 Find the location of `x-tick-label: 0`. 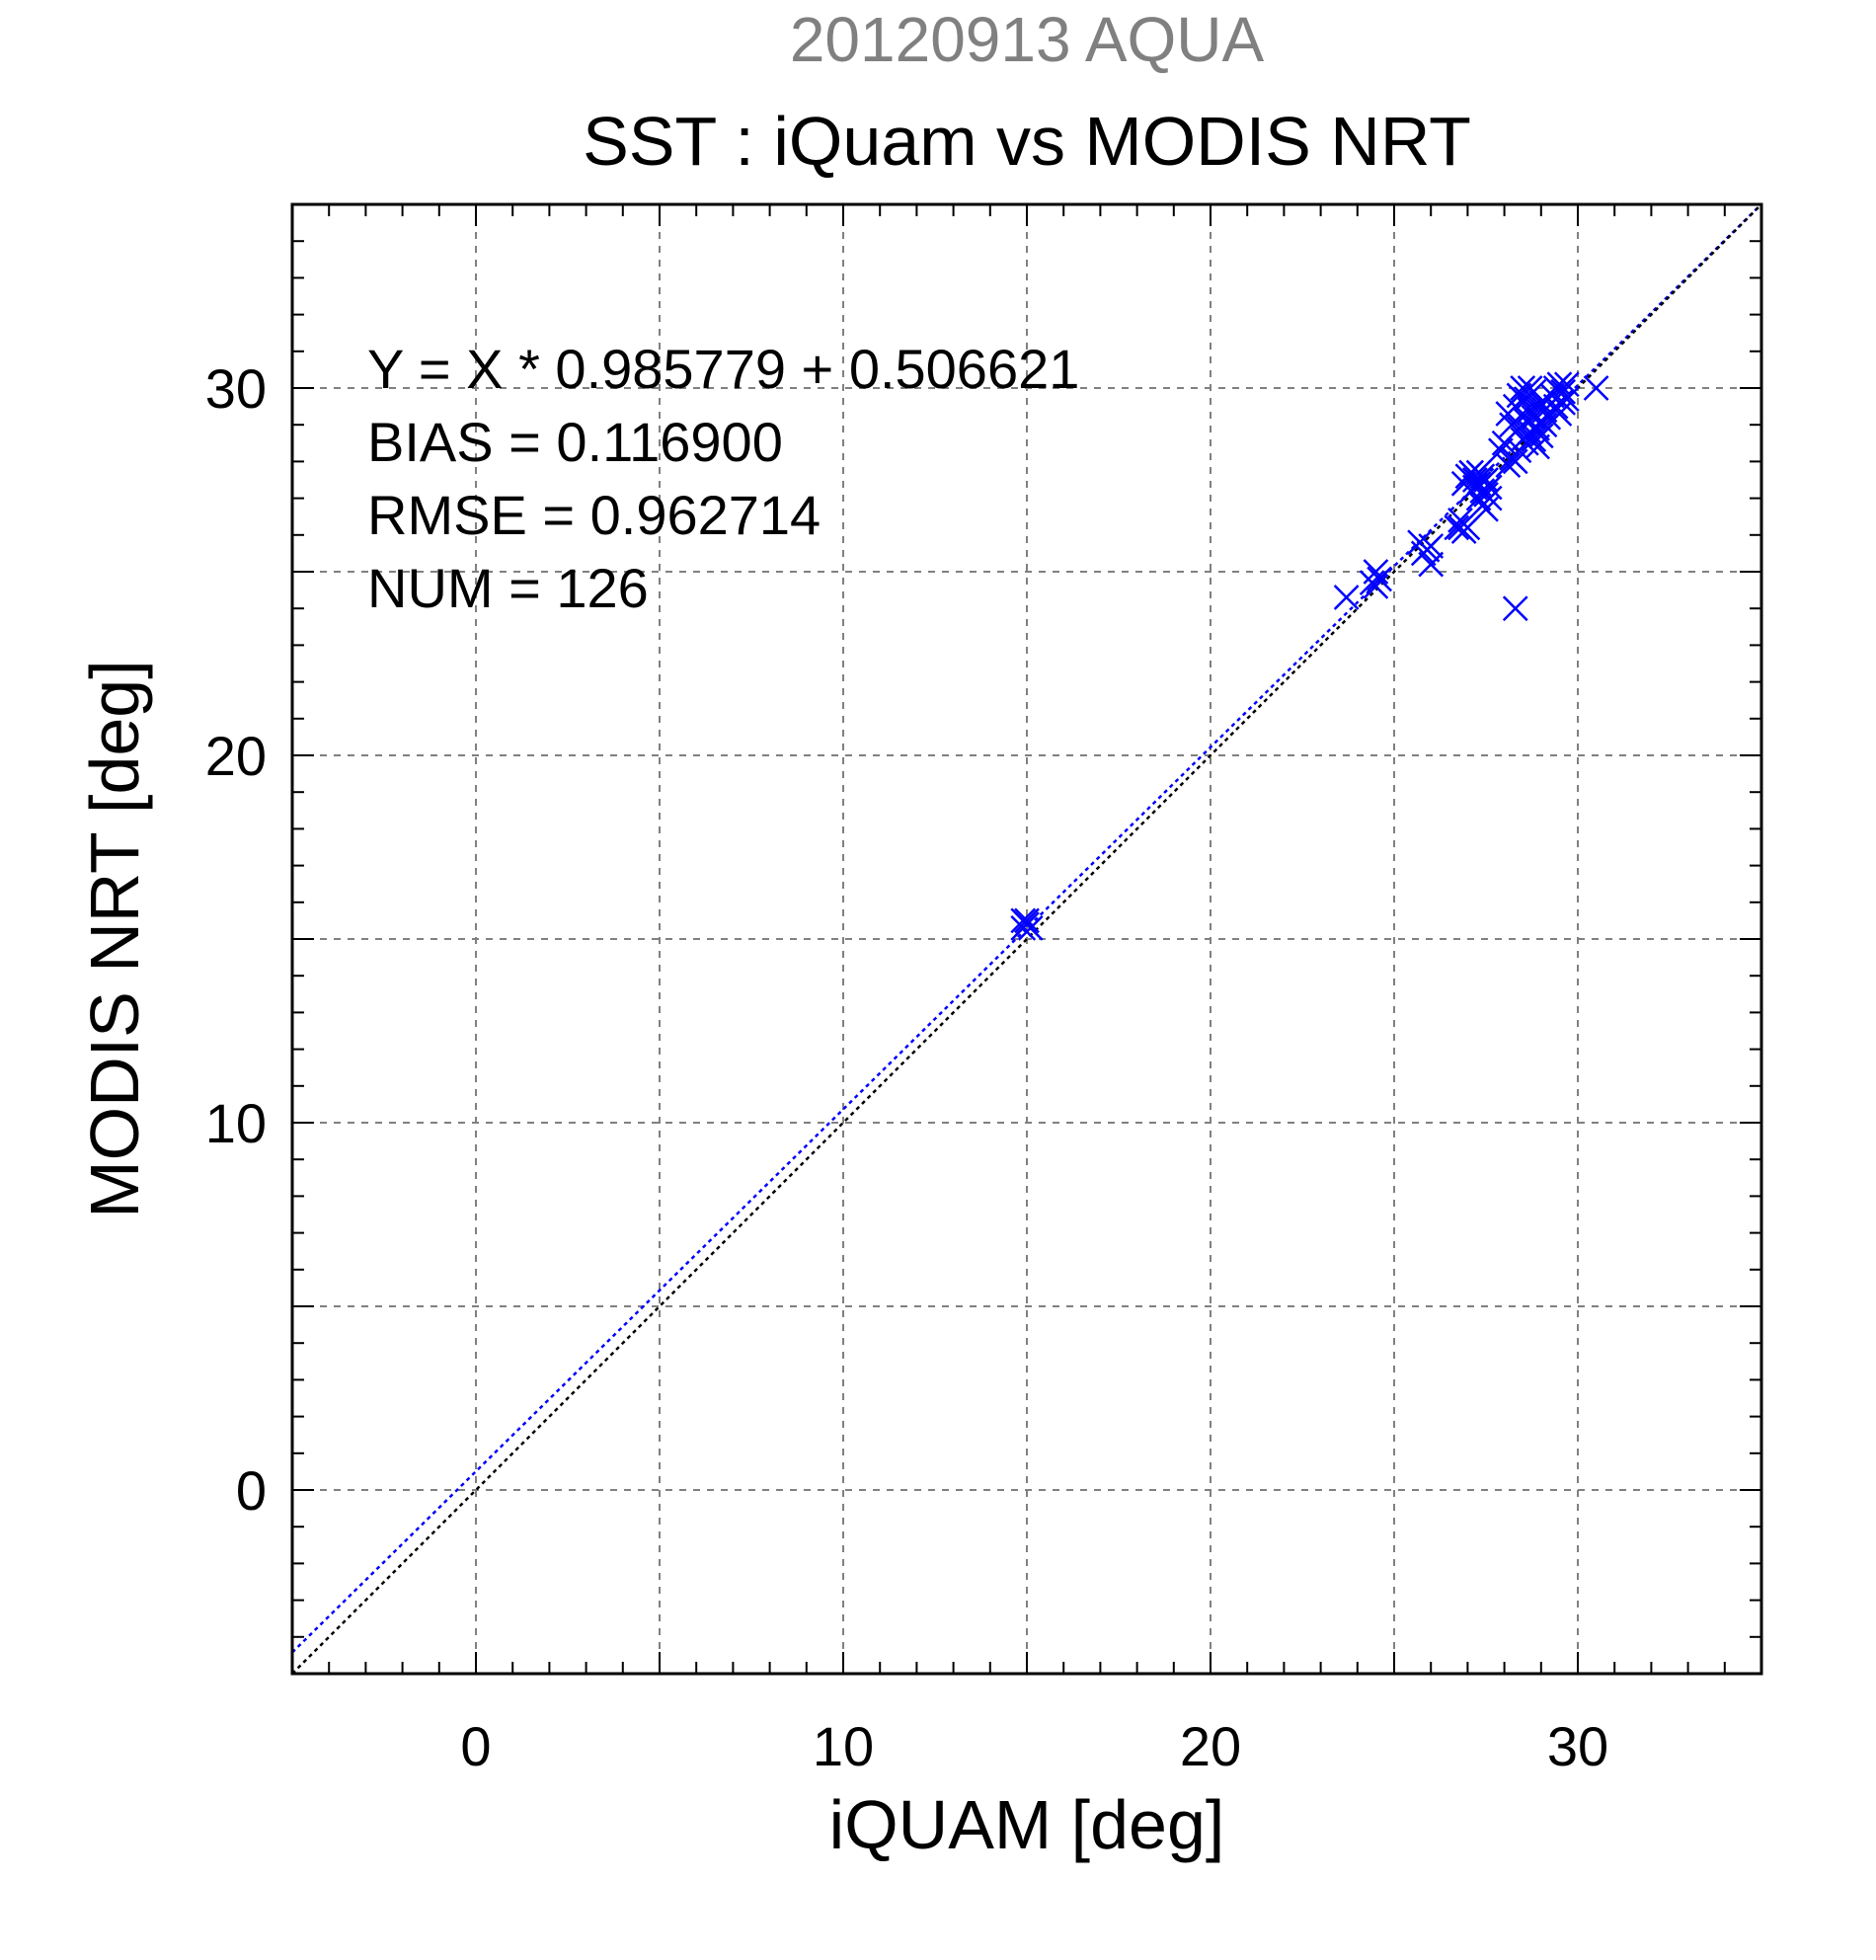

x-tick-label: 0 is located at coordinates (476, 1746).